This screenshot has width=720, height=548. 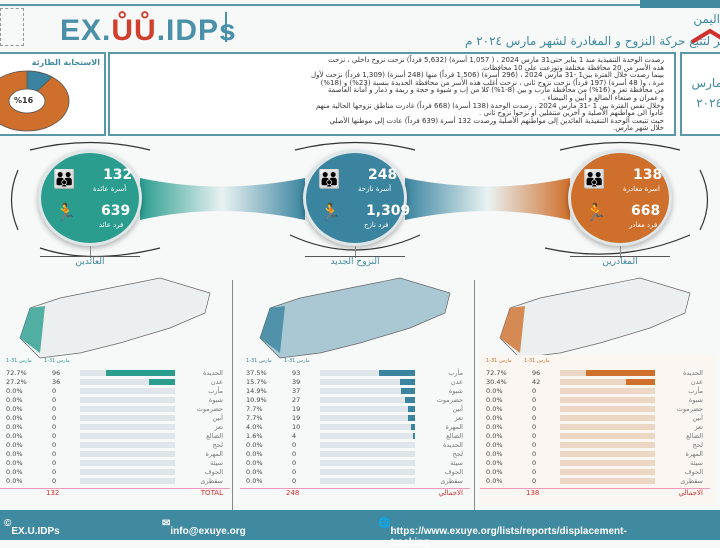 I want to click on stat-circle-returnees: 👪 132 أسرة عائدة 🏃 639 فرد عائد, so click(x=90, y=198).